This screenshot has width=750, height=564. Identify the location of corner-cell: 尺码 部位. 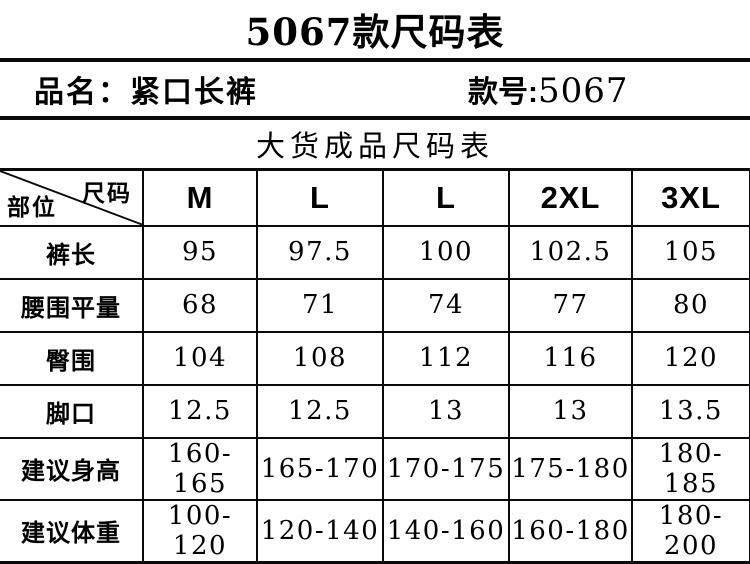
(72, 197).